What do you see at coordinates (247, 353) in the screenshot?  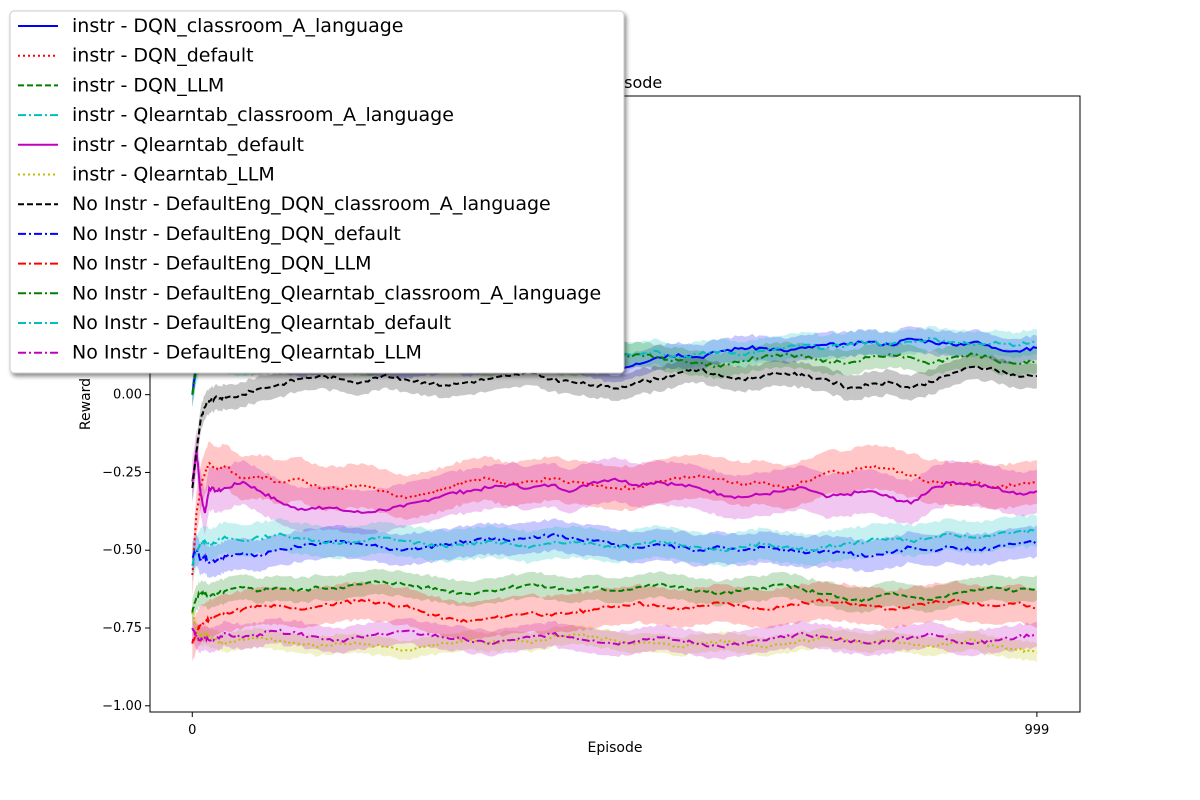 I see `legend-label: No Instr - DefaultEng_Qlearntab_LLM` at bounding box center [247, 353].